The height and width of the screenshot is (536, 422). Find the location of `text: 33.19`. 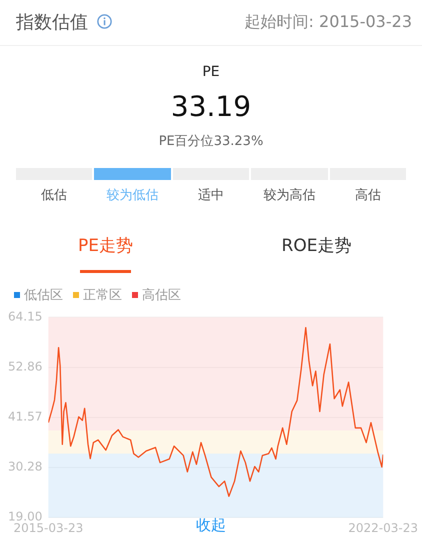

text: 33.19 is located at coordinates (211, 106).